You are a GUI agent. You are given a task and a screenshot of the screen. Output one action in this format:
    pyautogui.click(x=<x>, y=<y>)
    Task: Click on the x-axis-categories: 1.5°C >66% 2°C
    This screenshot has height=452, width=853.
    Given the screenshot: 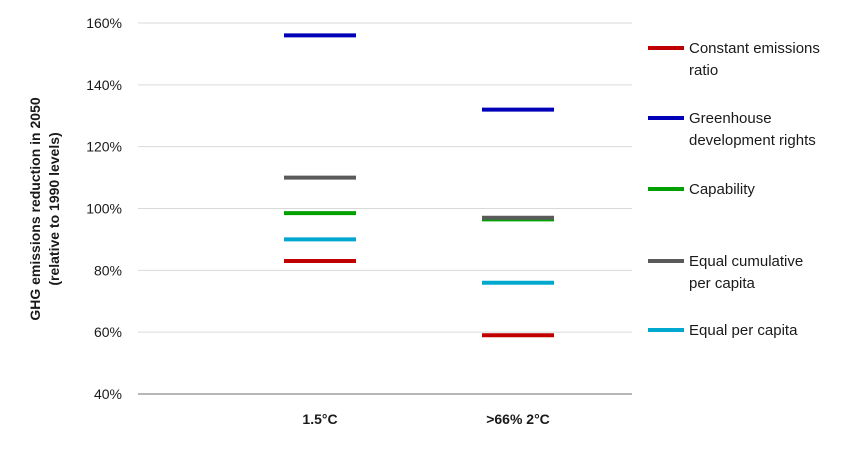 What is the action you would take?
    pyautogui.click(x=425, y=419)
    